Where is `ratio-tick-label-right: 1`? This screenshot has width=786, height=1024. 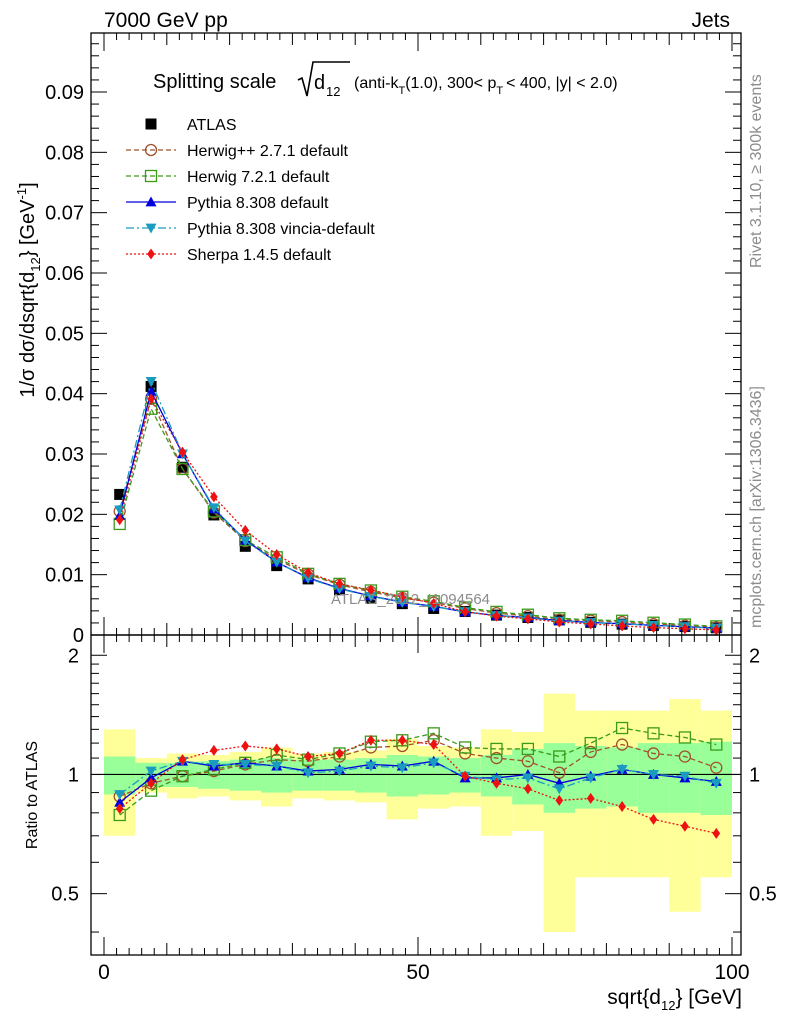
ratio-tick-label-right: 1 is located at coordinates (754, 775).